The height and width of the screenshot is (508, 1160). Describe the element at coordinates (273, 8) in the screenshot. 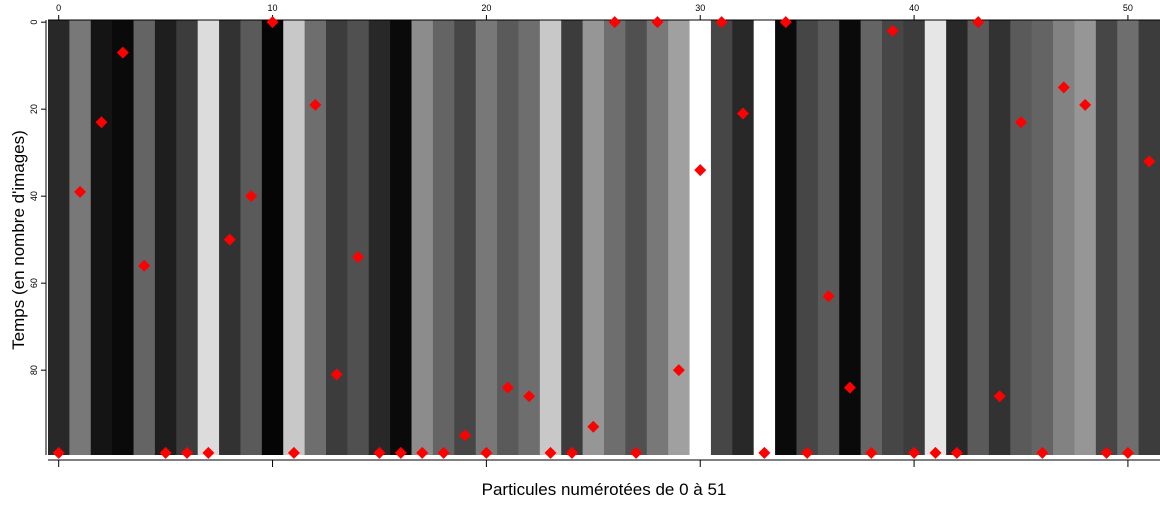

I see `x-tick-label: 10` at that location.